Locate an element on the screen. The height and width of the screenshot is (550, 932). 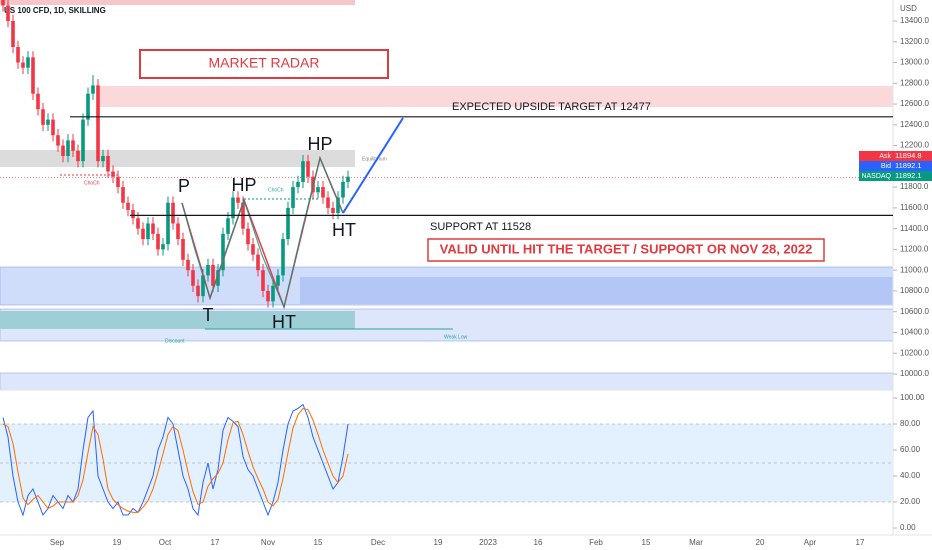
y-tick-label: 10200.0 is located at coordinates (914, 352).